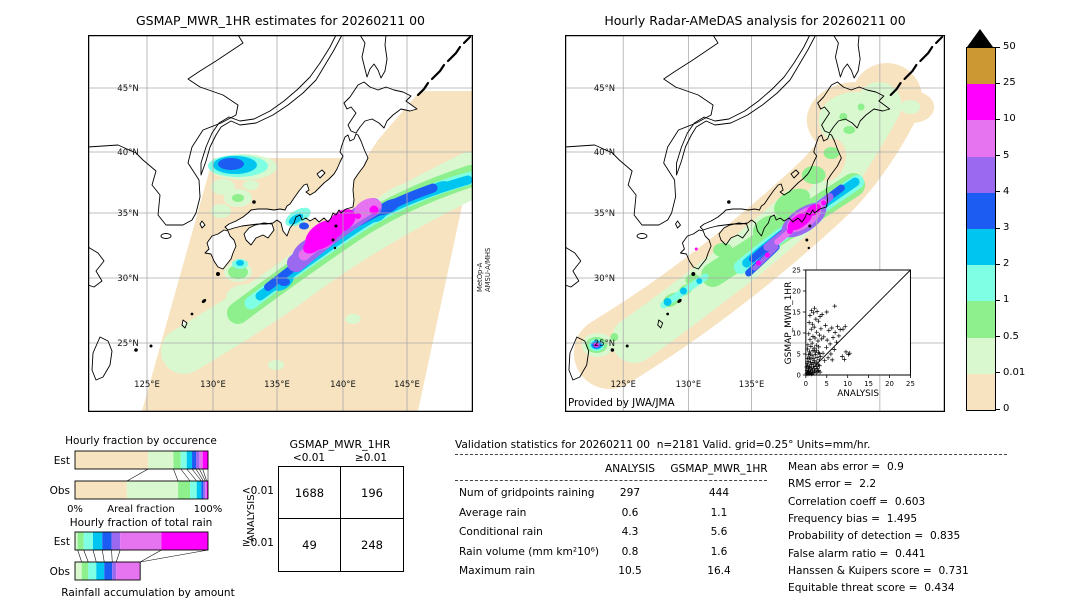  Describe the element at coordinates (688, 384) in the screenshot. I see `lon-tick-label: 130°E` at that location.